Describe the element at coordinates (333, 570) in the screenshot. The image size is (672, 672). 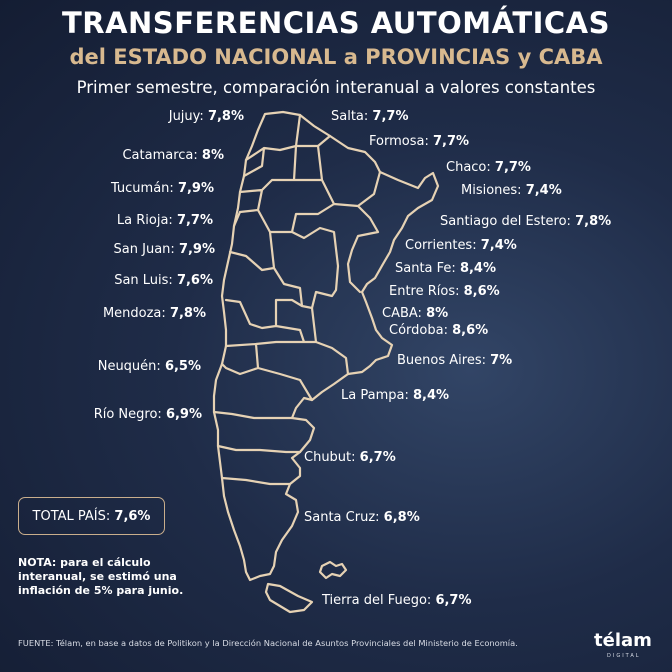
I see `map-malvinas` at that location.